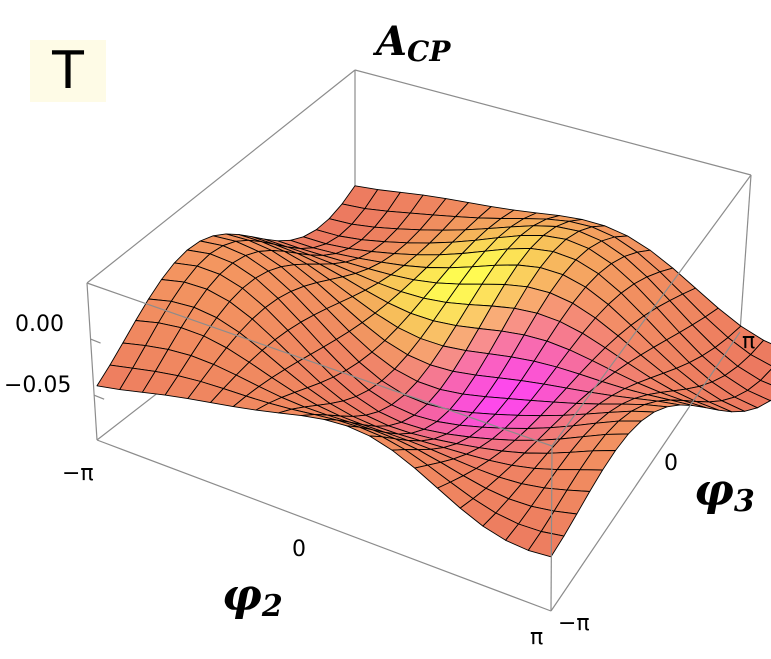 The height and width of the screenshot is (659, 771). What do you see at coordinates (651, 310) in the screenshot?
I see `box-edge-top-right` at bounding box center [651, 310].